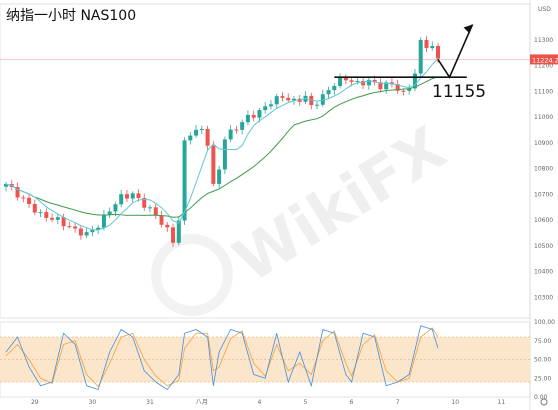 The width and height of the screenshot is (558, 410). Describe the element at coordinates (543, 297) in the screenshot. I see `price-axis-tick: 10300` at that location.